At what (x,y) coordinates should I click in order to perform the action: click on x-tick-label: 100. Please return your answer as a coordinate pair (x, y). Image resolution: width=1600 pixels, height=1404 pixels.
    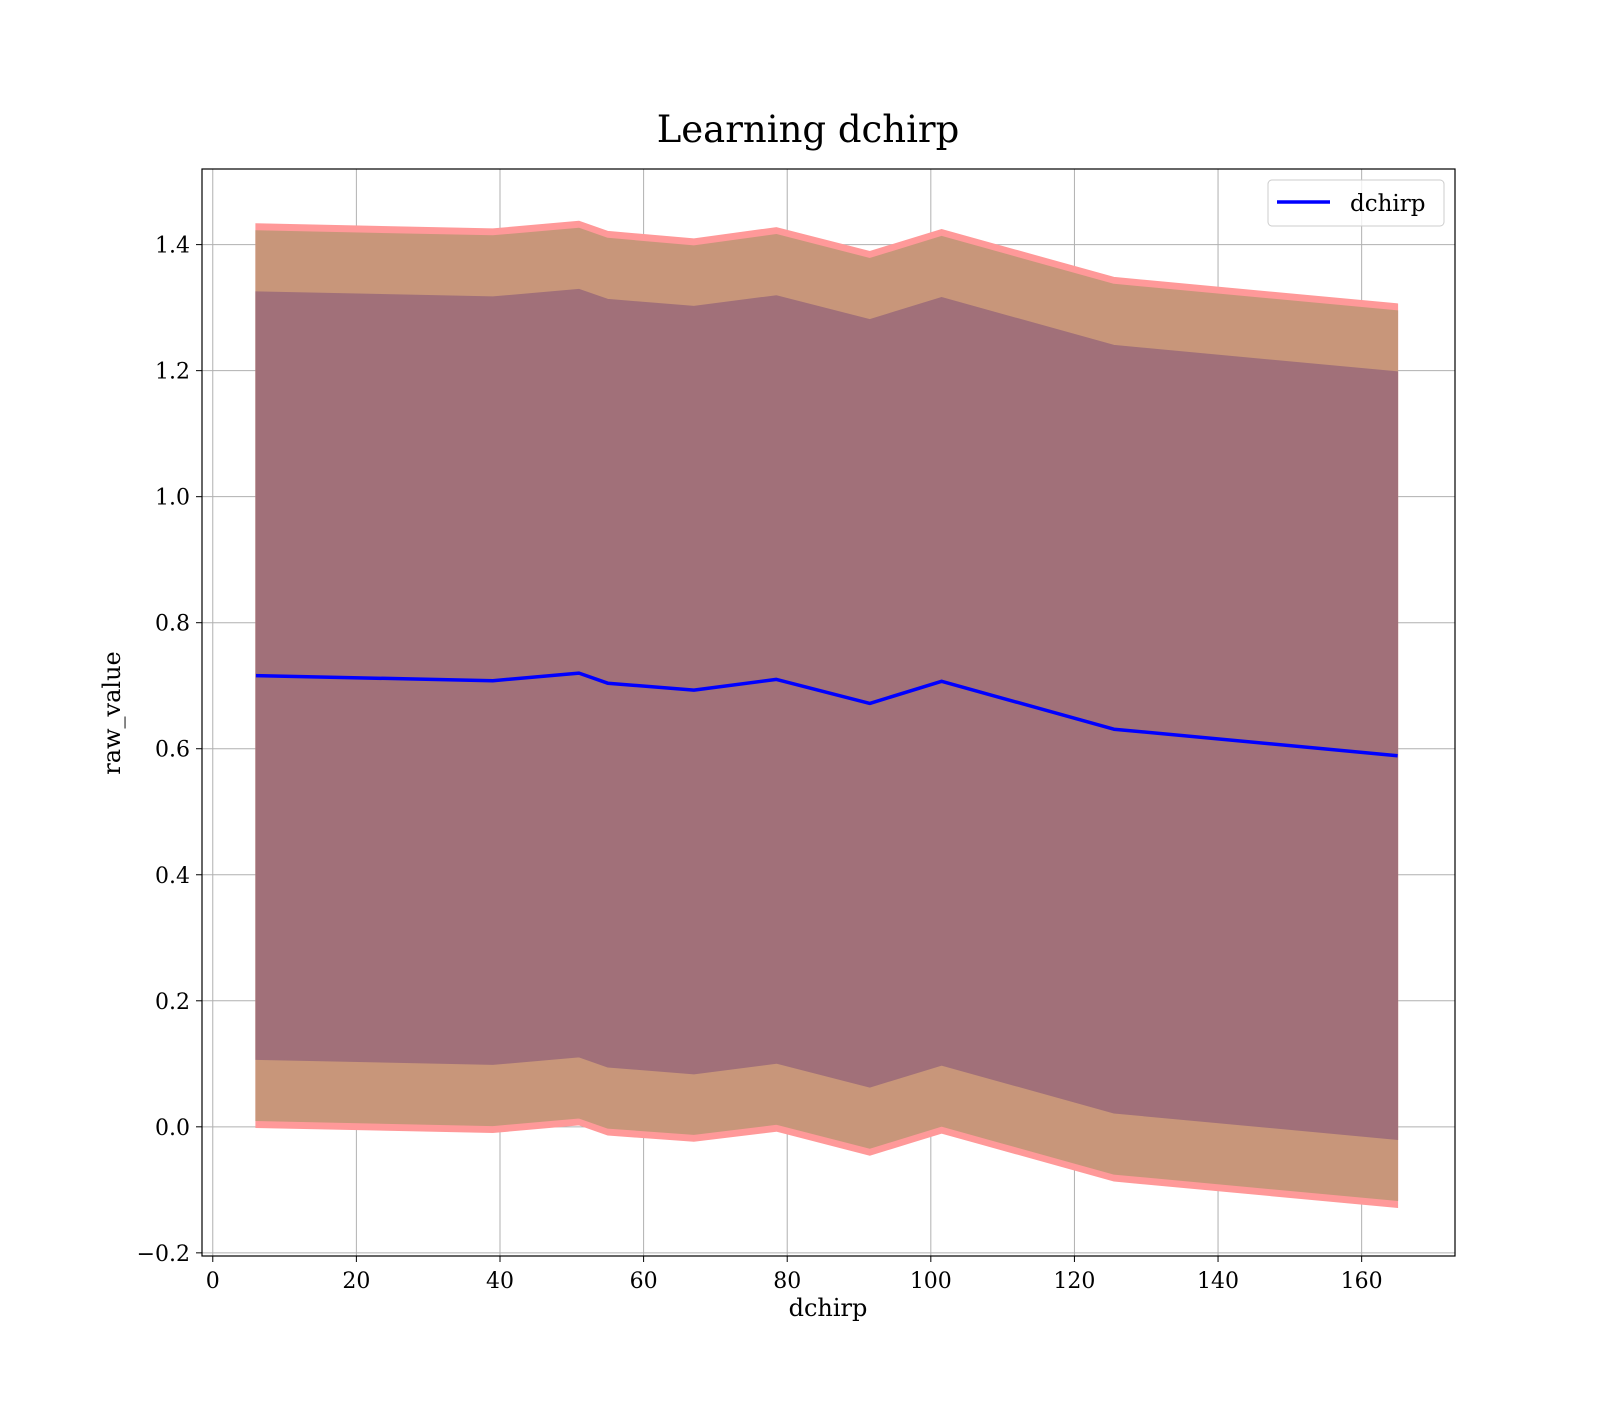
    Looking at the image, I should click on (931, 1281).